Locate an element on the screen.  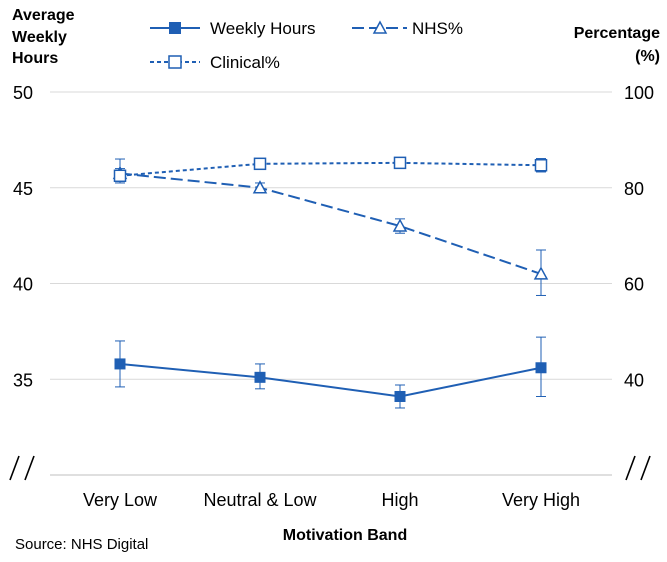
left-axis-title-line-2: Weekly is located at coordinates (39, 37).